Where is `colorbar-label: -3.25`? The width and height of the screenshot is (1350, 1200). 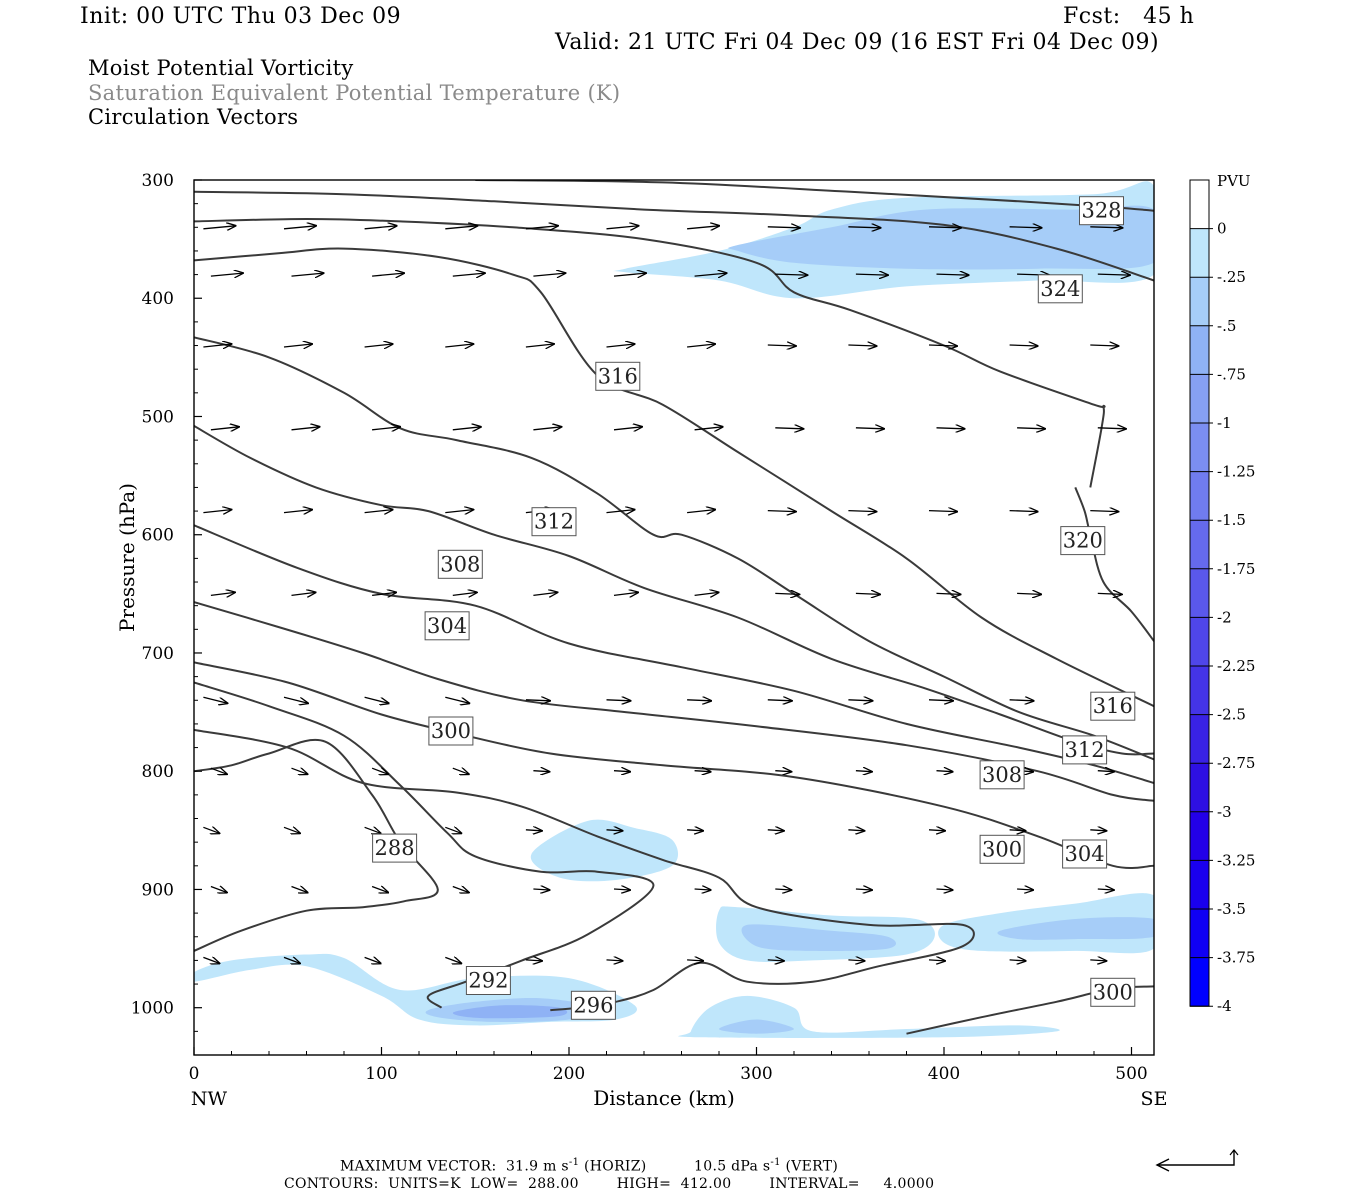 colorbar-label: -3.25 is located at coordinates (1236, 860).